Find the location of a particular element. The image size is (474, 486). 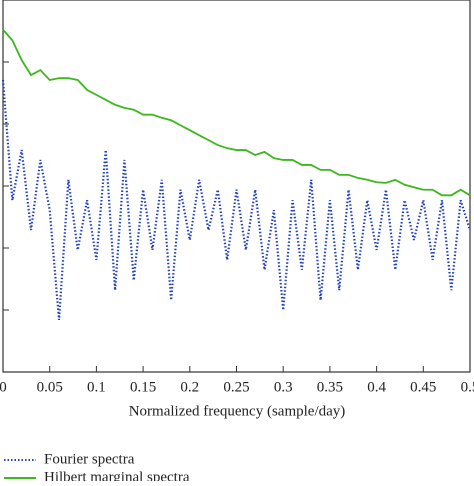

x-tick-label: 0 is located at coordinates (3, 387).